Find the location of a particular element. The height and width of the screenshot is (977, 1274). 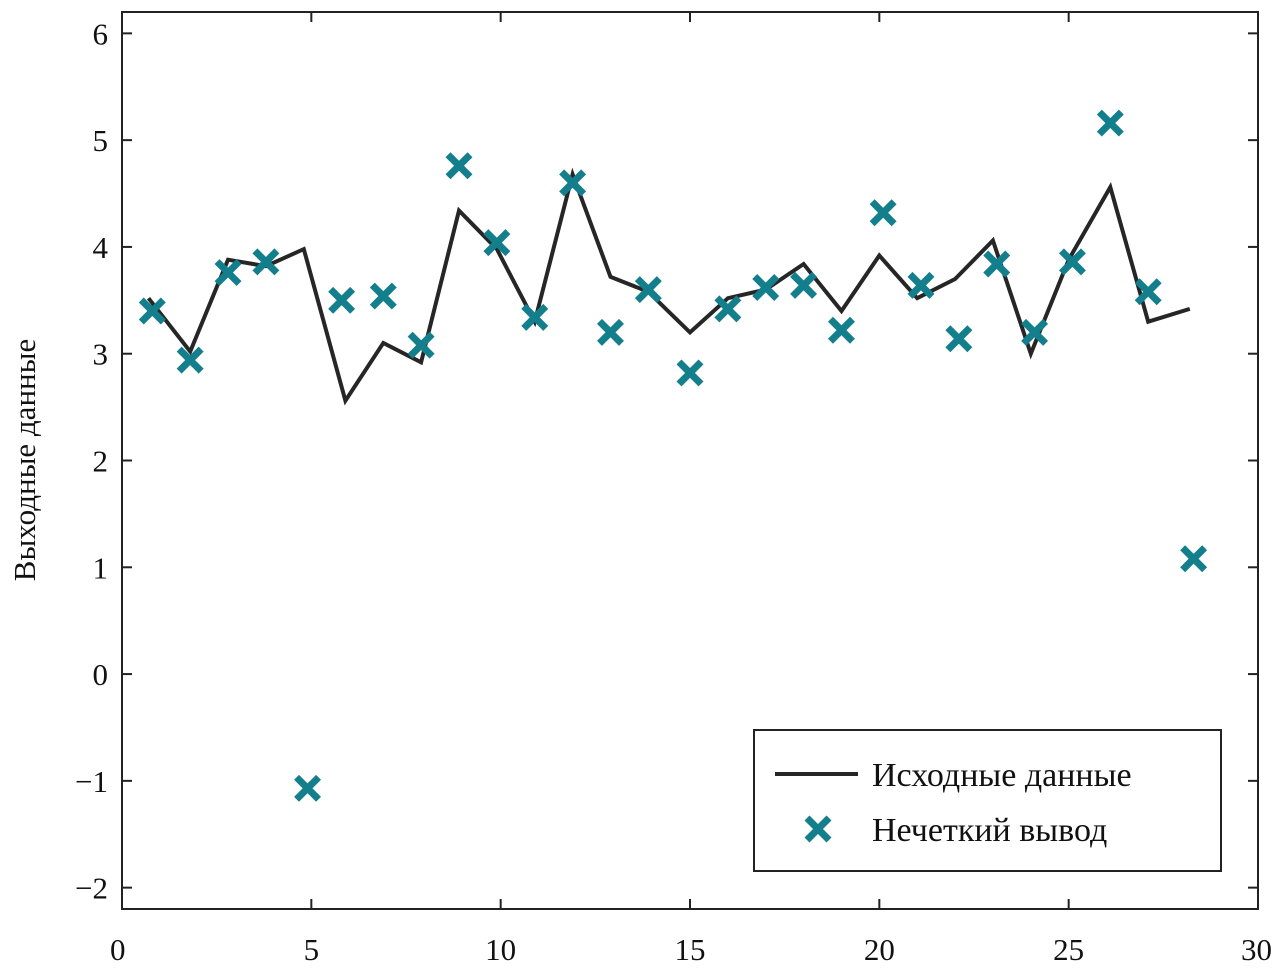

legend-marker-sample is located at coordinates (818, 829).